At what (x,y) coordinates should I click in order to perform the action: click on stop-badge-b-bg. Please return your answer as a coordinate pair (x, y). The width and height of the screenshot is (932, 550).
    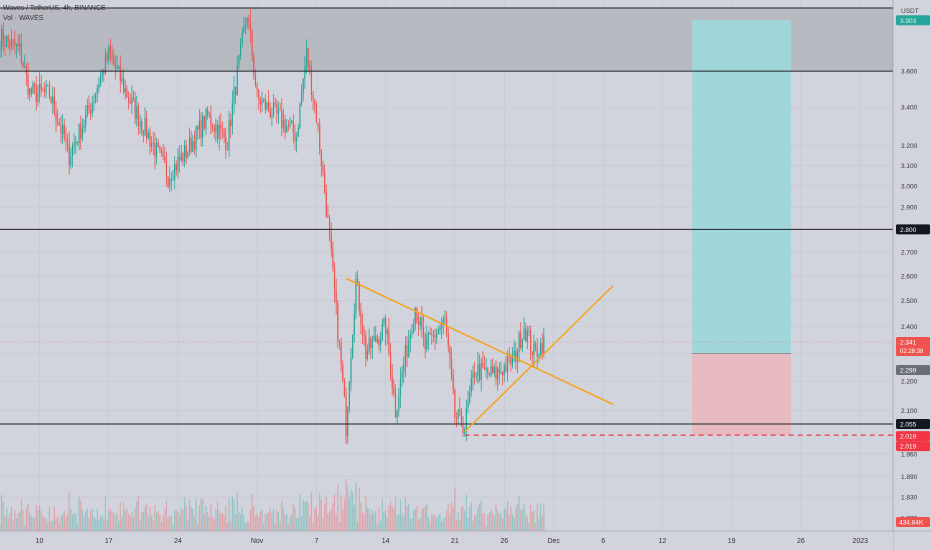
    Looking at the image, I should click on (913, 446).